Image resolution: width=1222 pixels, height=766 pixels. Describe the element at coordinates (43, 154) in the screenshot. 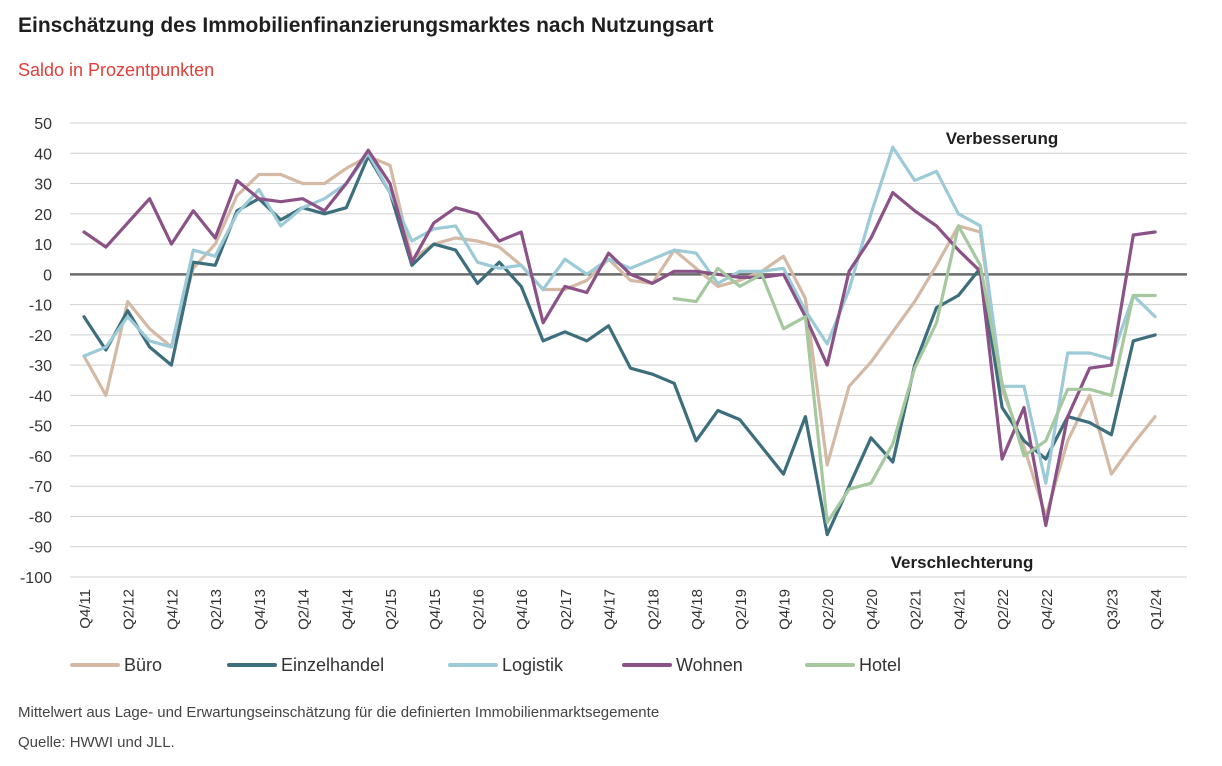

I see `y-tick-label: 40` at that location.